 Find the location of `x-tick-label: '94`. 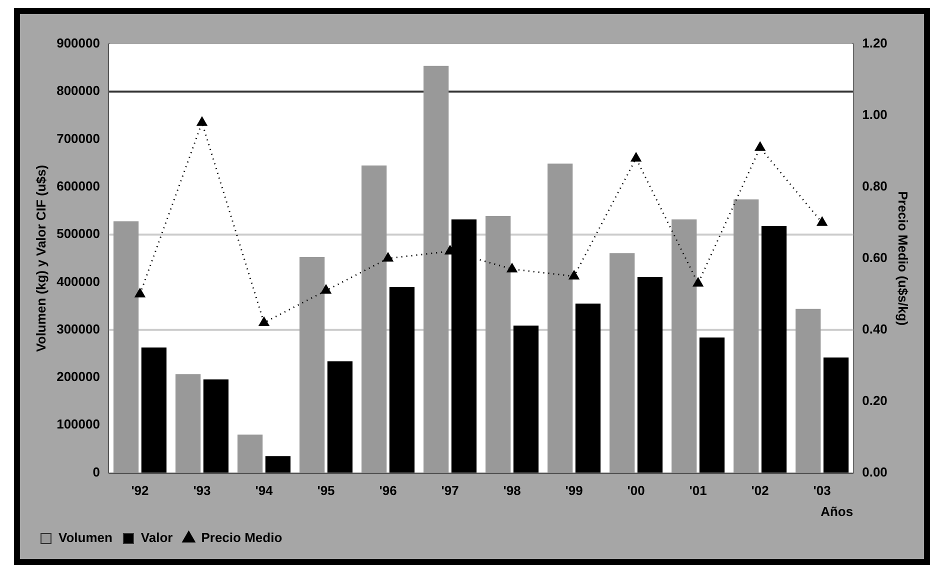

x-tick-label: '94 is located at coordinates (264, 490).